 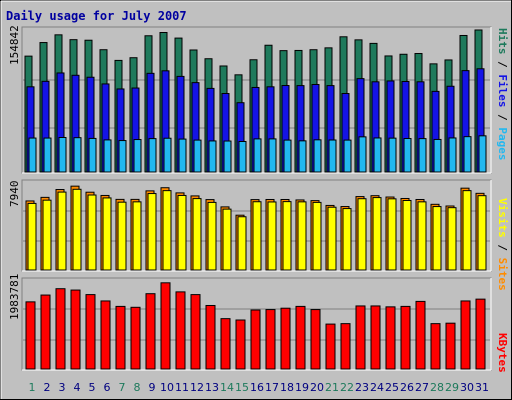 I want to click on day-label-14: 14, so click(x=227, y=387).